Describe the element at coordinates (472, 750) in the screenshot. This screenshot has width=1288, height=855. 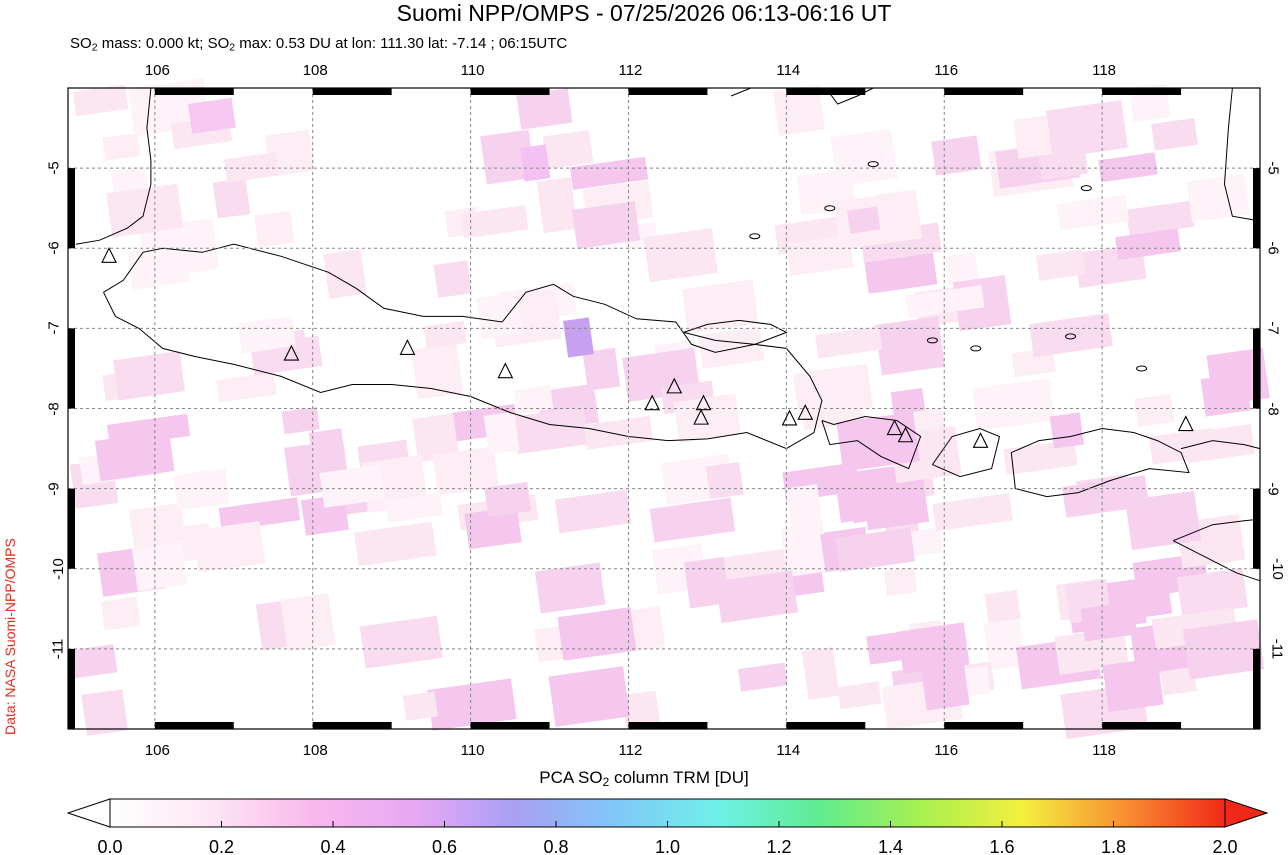
I see `lon-tick-label-bottom: 110` at that location.